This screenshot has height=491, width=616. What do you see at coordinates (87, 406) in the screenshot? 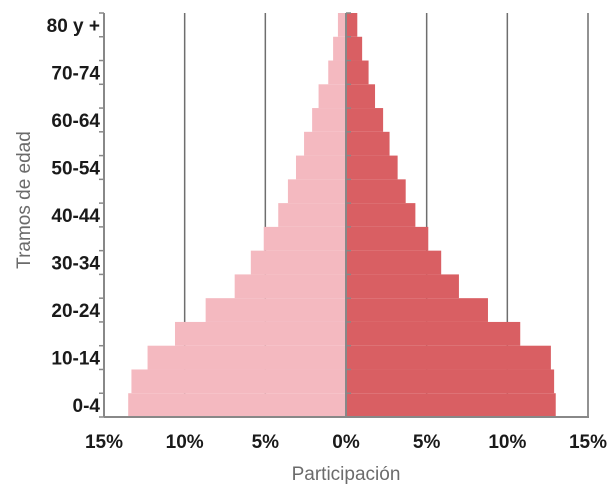
I see `y-tick-label: 0-4` at bounding box center [87, 406].